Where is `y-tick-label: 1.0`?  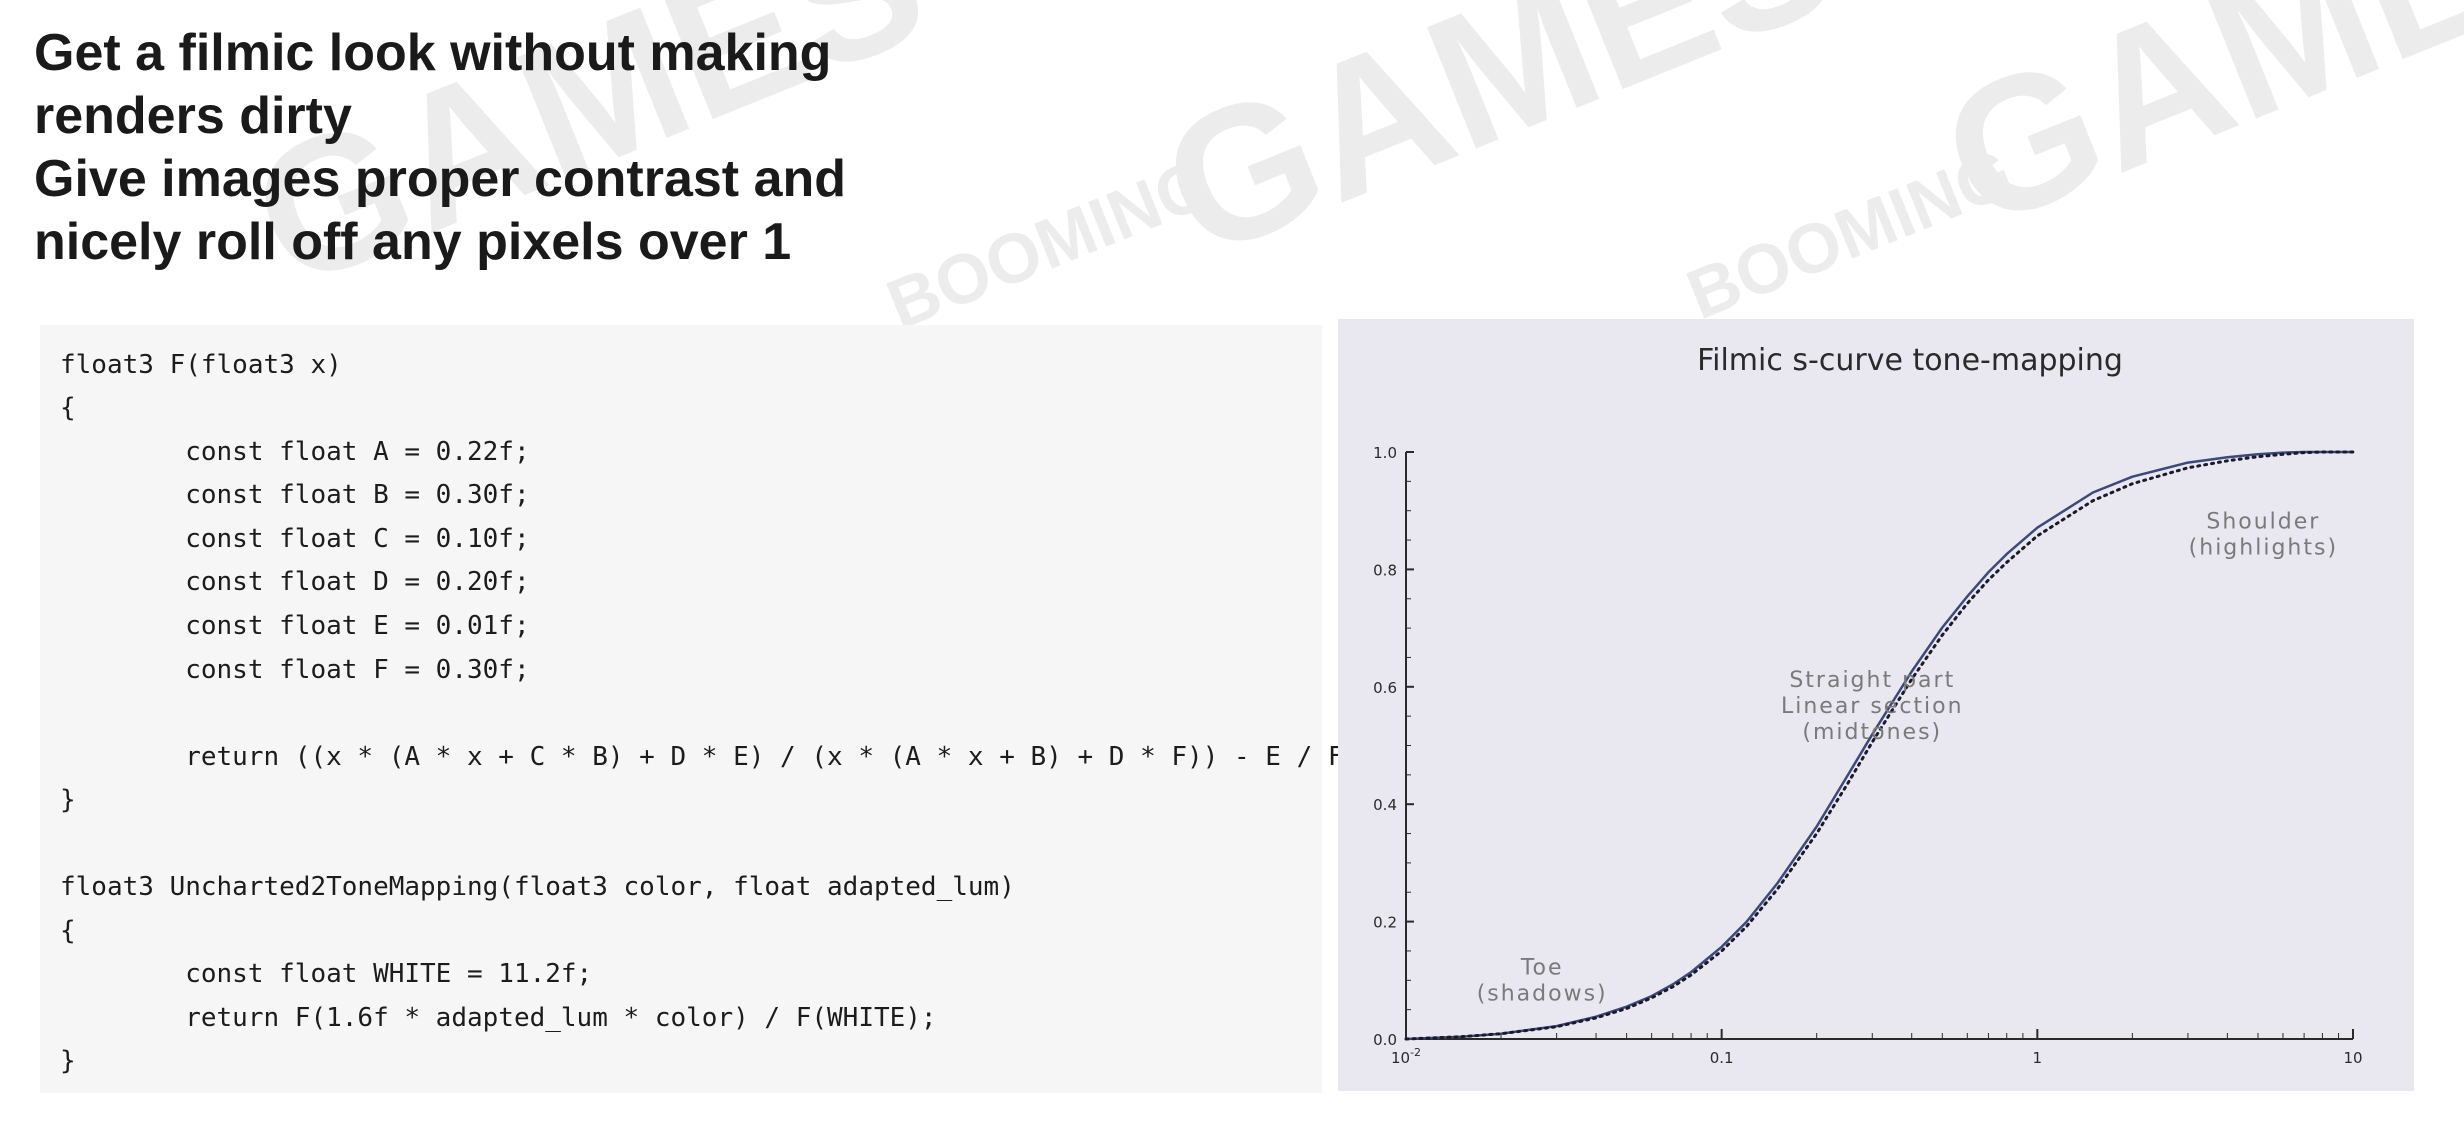
y-tick-label: 1.0 is located at coordinates (1385, 453).